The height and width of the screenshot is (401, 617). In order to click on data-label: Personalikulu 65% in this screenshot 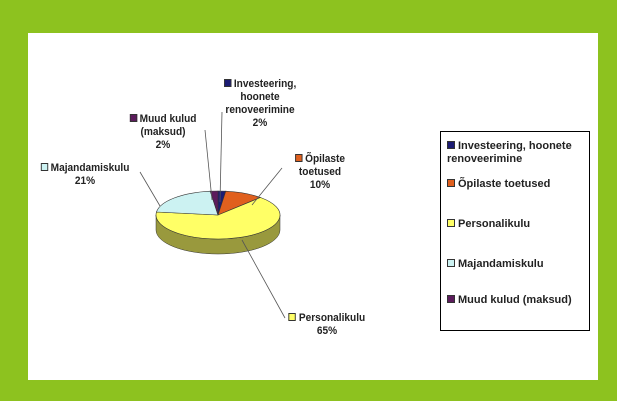, I will do `click(327, 325)`.